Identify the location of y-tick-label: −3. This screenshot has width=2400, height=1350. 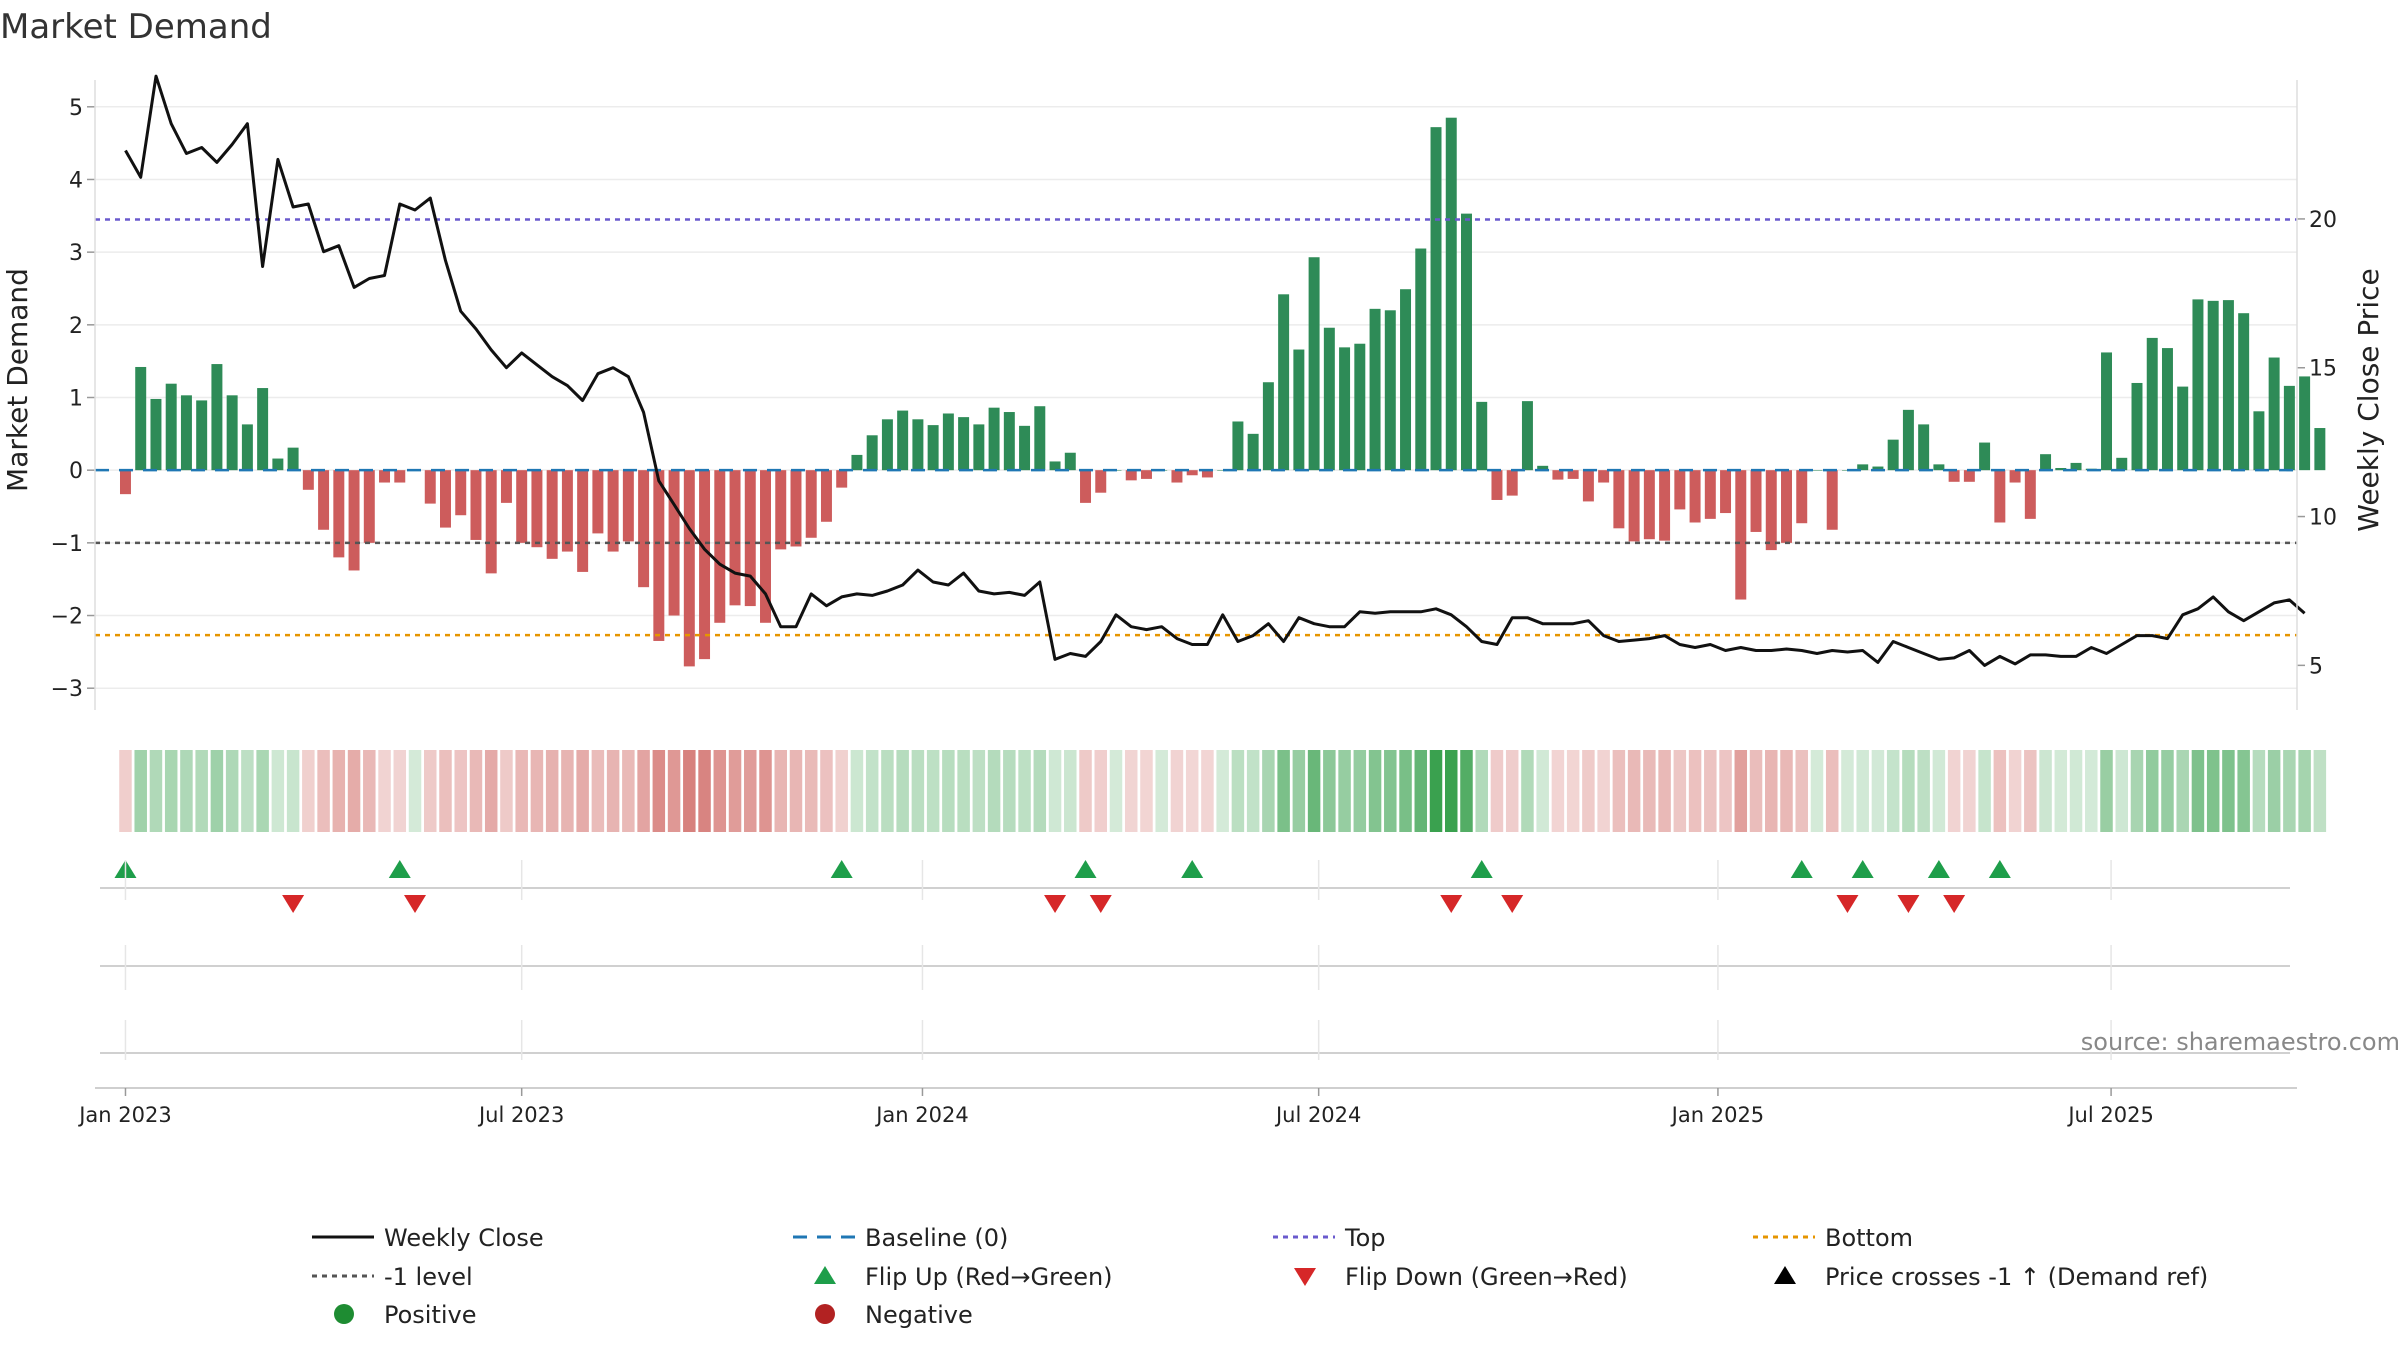
(67, 689).